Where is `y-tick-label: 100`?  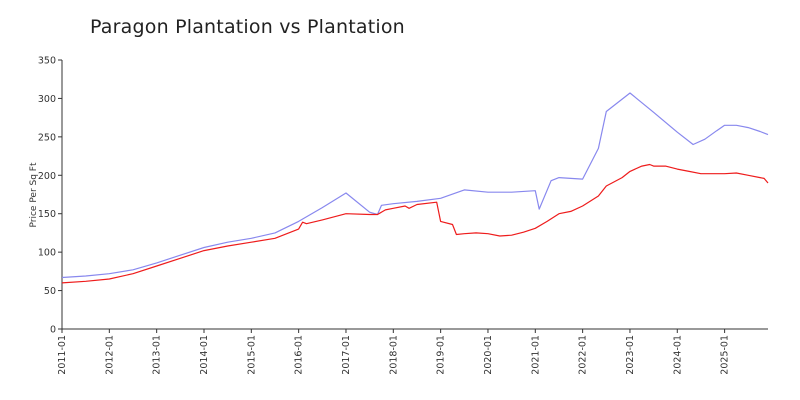
y-tick-label: 100 is located at coordinates (47, 253).